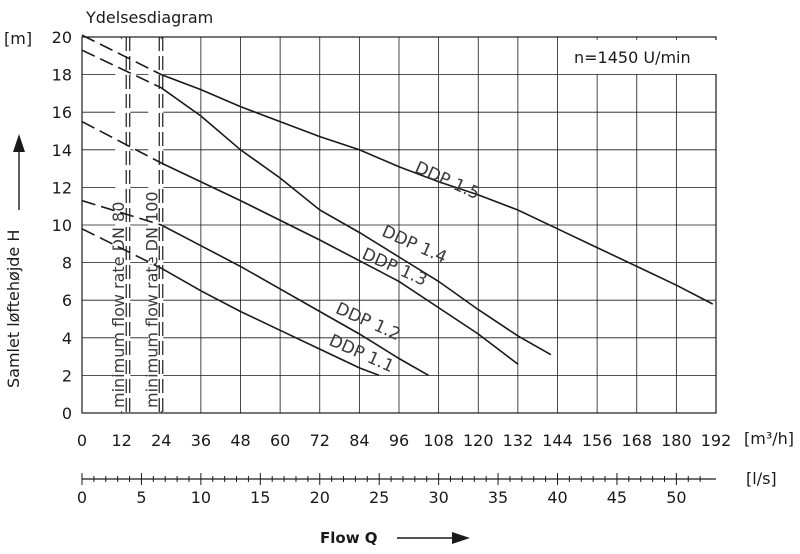 Image resolution: width=800 pixels, height=554 pixels. What do you see at coordinates (518, 440) in the screenshot?
I see `x-tick-label: 132` at bounding box center [518, 440].